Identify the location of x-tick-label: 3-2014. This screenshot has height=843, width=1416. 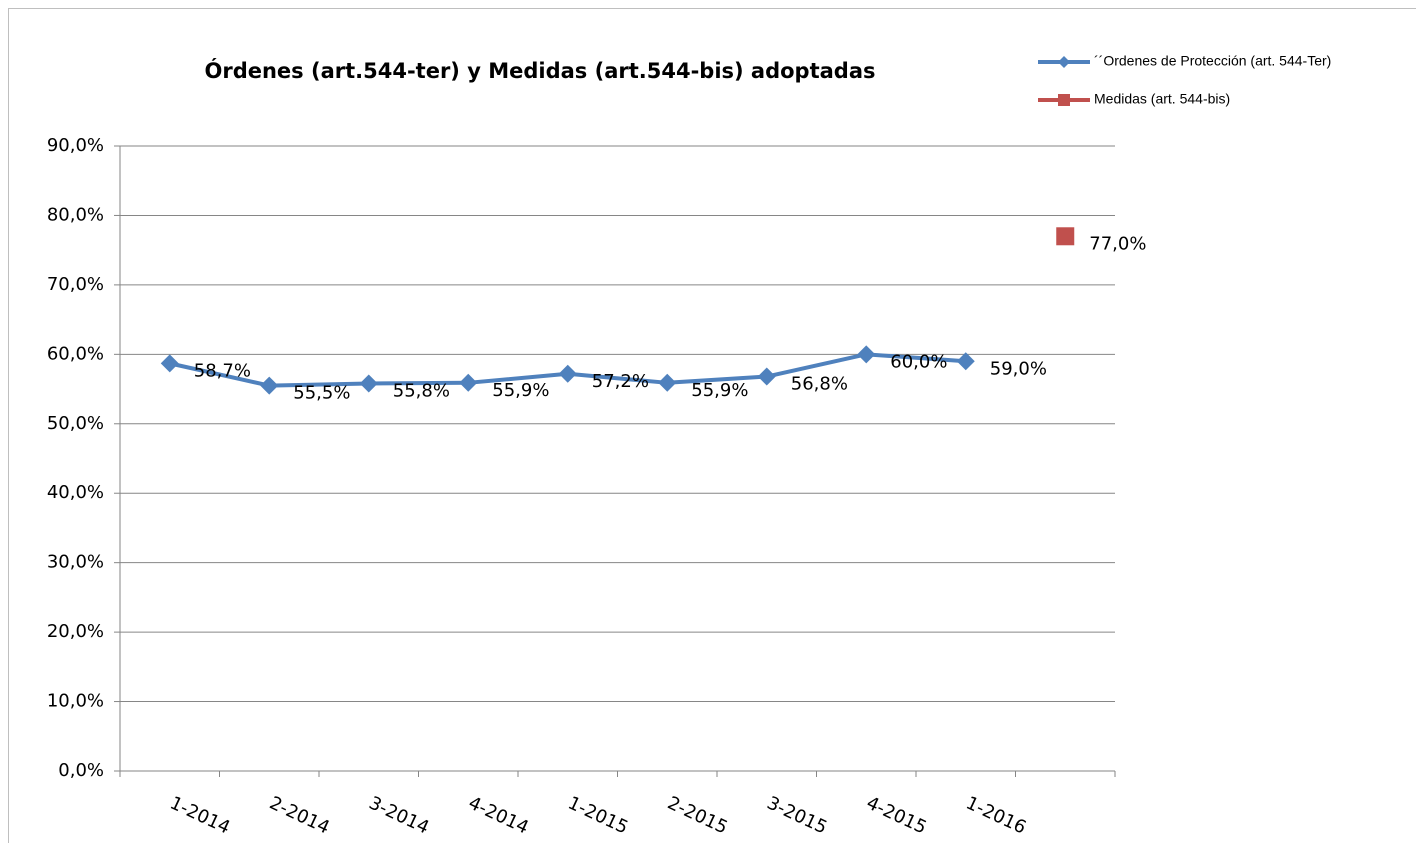
(399, 816).